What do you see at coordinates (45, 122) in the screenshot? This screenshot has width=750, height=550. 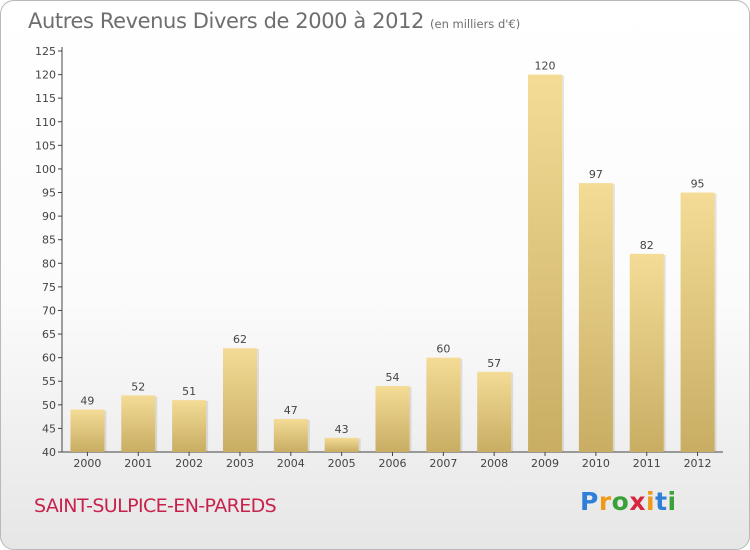 I see `y-tick-label: 110` at bounding box center [45, 122].